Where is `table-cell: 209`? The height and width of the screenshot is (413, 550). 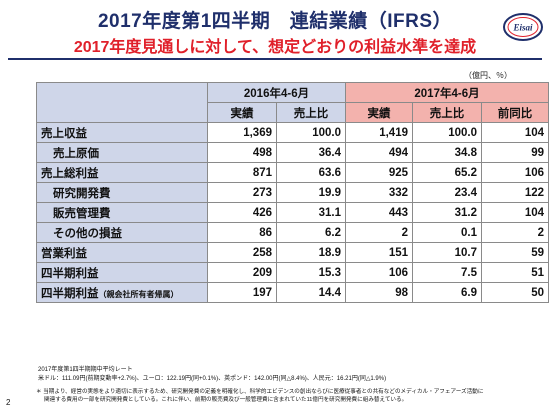 table-cell: 209 is located at coordinates (242, 272).